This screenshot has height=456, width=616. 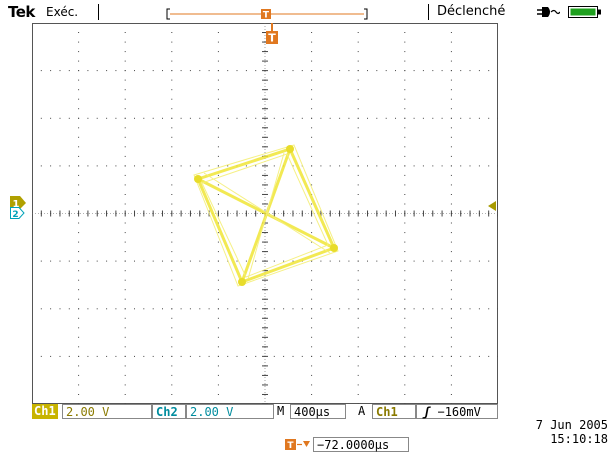 I want to click on timestamp: 7 Jun 2005 15:10:18, so click(x=558, y=432).